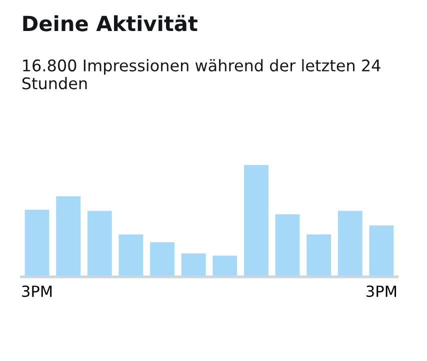  Describe the element at coordinates (201, 74) in the screenshot. I see `chart-subtitle: 16.800 Impressionen während der letzten 24 Stunden` at that location.